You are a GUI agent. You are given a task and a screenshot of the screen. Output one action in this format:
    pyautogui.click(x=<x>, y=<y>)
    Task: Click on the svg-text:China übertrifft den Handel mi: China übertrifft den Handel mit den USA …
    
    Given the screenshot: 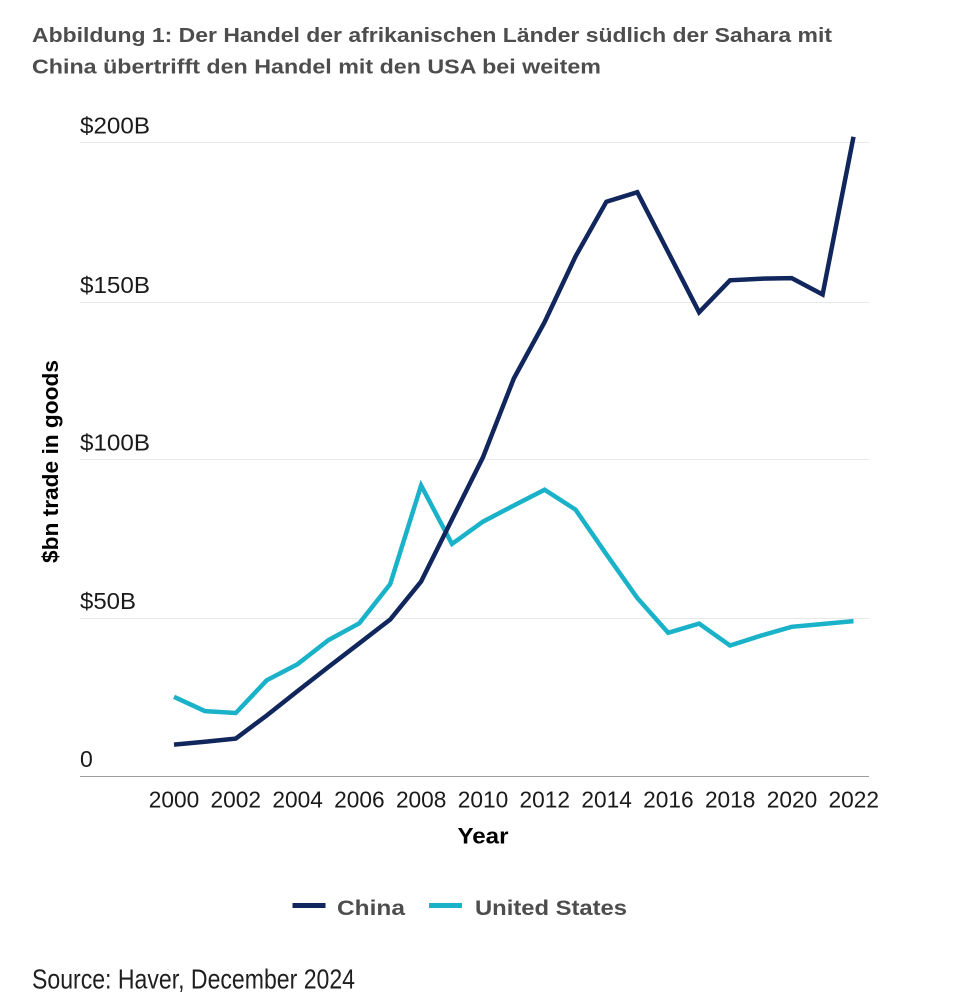 What is the action you would take?
    pyautogui.click(x=316, y=67)
    